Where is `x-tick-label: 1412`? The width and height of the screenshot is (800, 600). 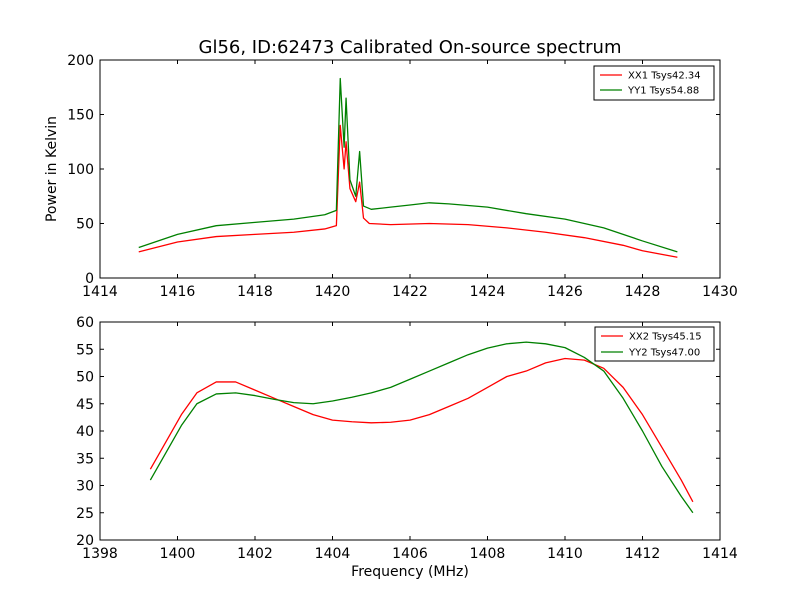 x-tick-label: 1412 is located at coordinates (643, 554).